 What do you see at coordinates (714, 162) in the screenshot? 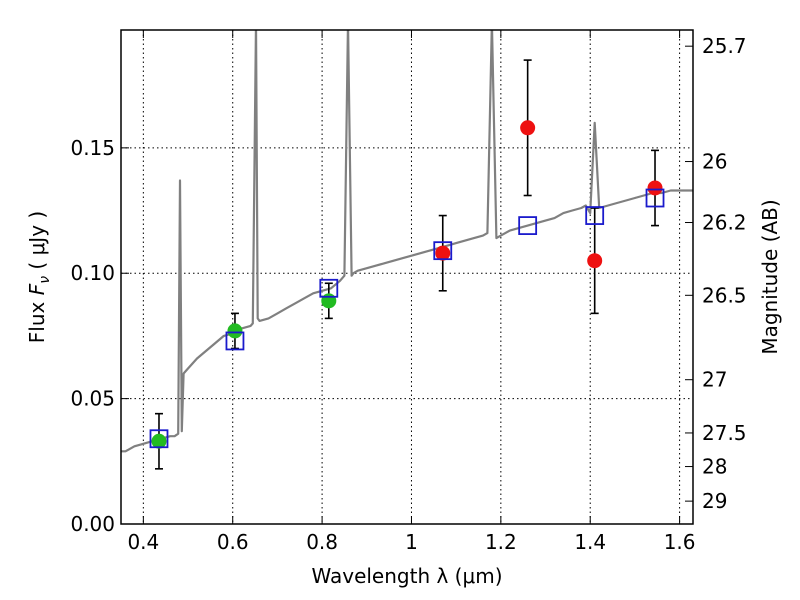
I see `y2-tick-label: 26` at bounding box center [714, 162].